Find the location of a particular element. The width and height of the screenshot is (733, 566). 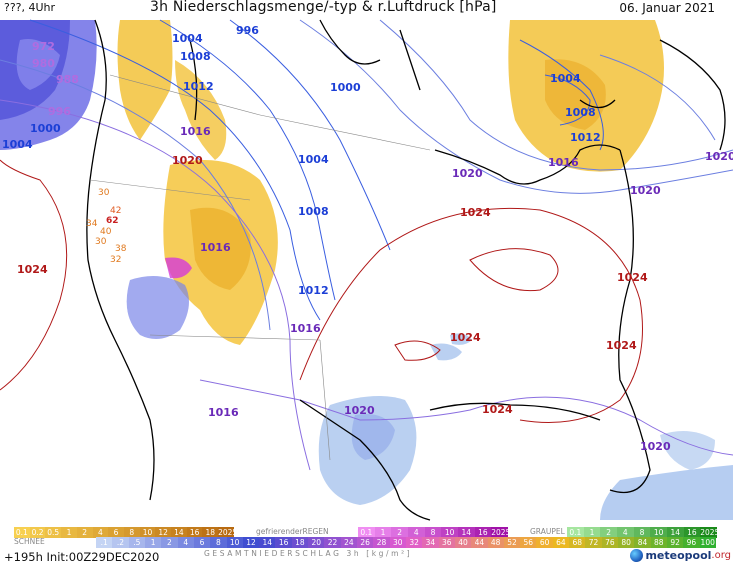

legend-swatch: 84 is located at coordinates (642, 542).